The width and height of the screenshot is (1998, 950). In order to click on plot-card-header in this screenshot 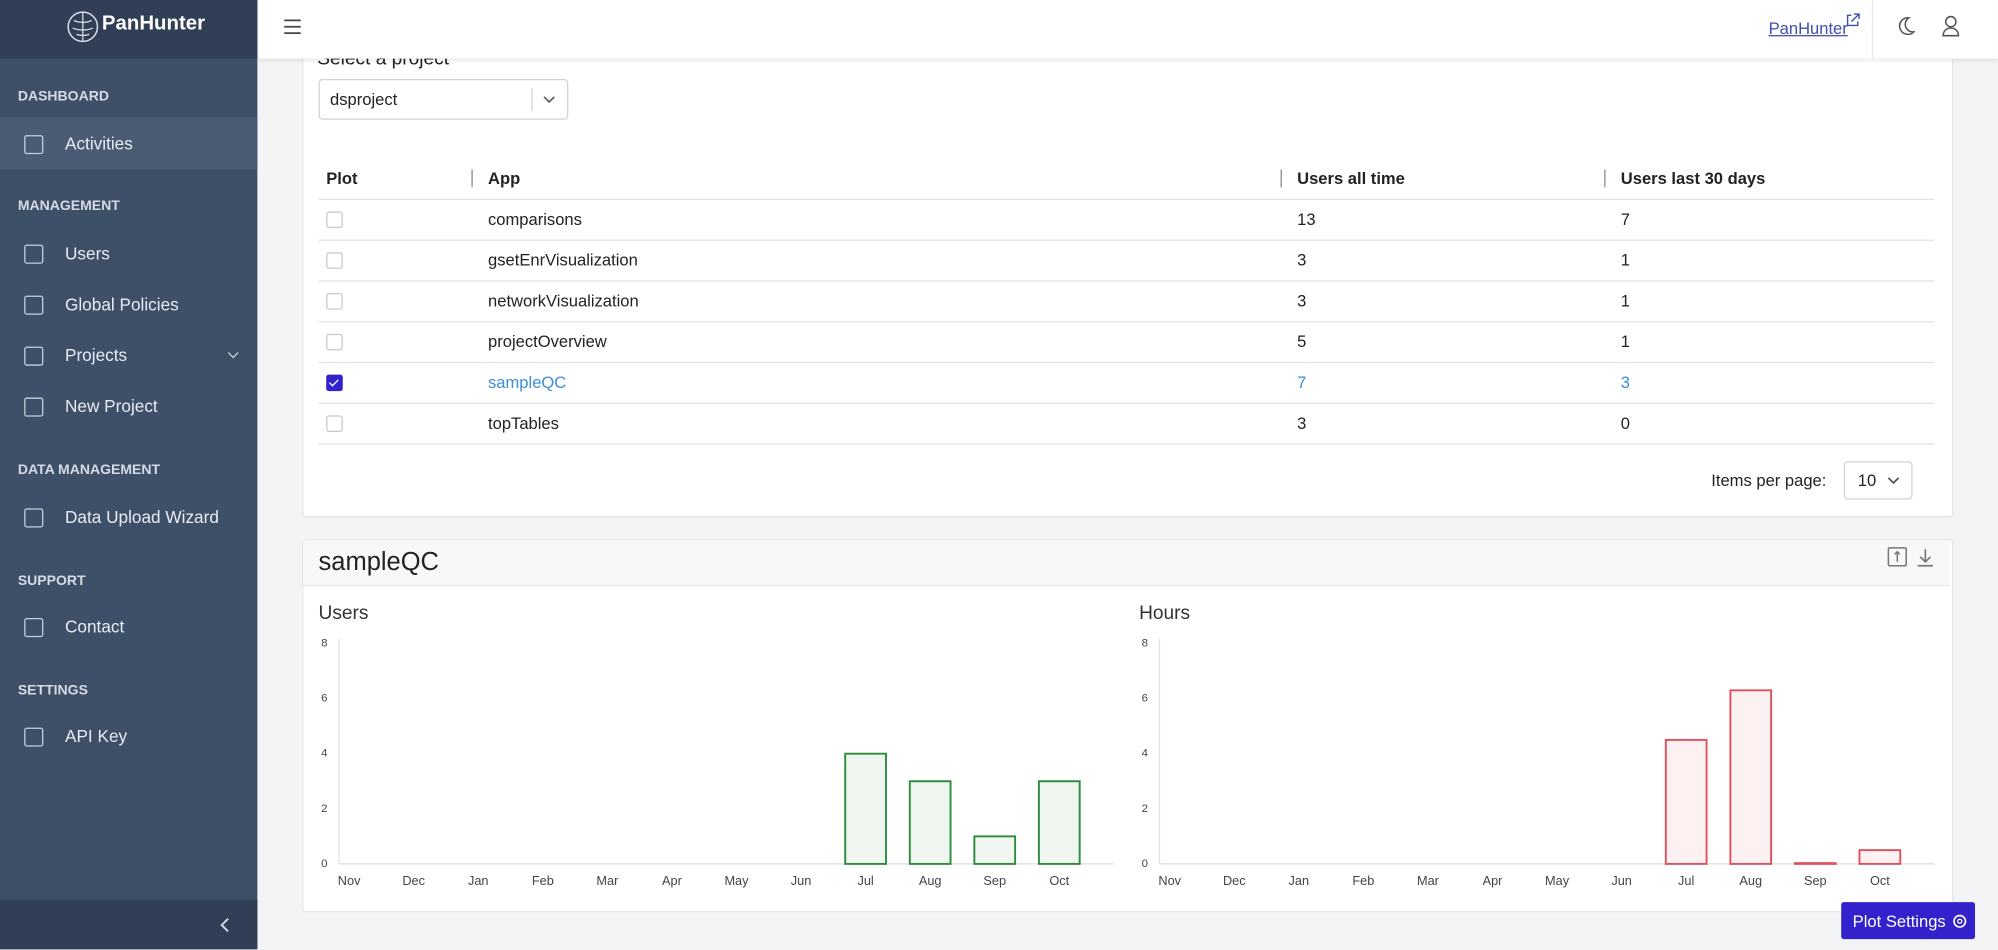, I will do `click(1126, 563)`.